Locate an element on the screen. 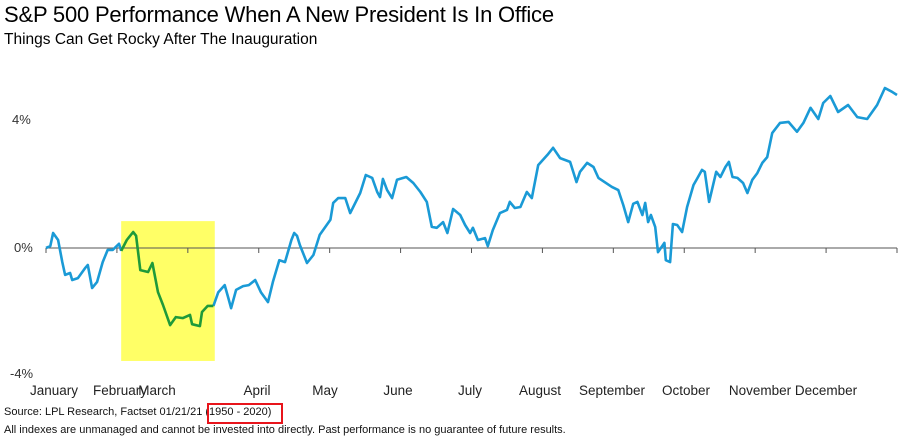 This screenshot has height=438, width=902. x-tick-label: November is located at coordinates (760, 390).